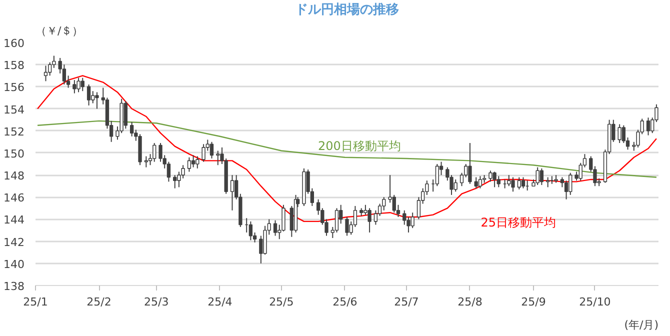 Image resolution: width=670 pixels, height=336 pixels. Describe the element at coordinates (641, 325) in the screenshot. I see `x-axis-title: (年/月)` at that location.